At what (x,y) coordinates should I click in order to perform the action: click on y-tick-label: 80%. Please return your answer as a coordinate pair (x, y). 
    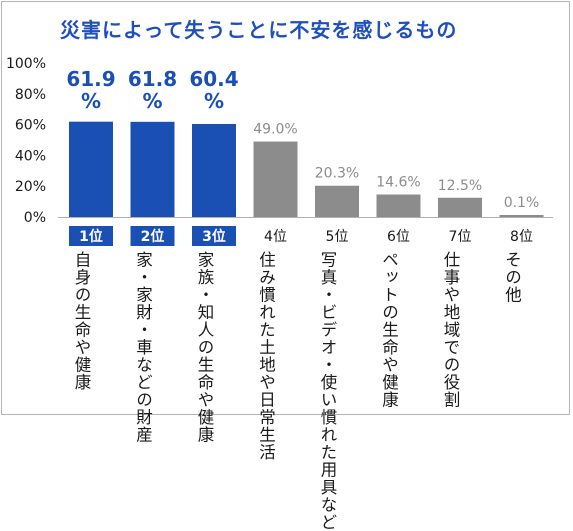
    Looking at the image, I should click on (30, 95).